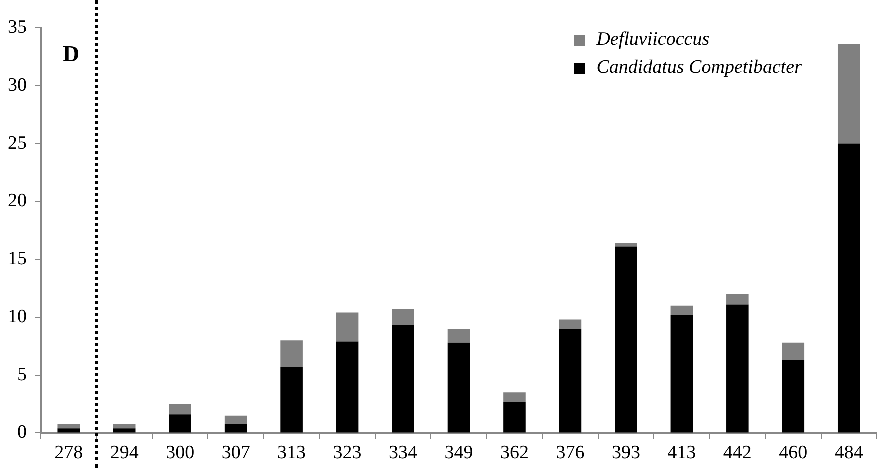 The height and width of the screenshot is (468, 885). Describe the element at coordinates (180, 453) in the screenshot. I see `x-tick-label: 300` at that location.